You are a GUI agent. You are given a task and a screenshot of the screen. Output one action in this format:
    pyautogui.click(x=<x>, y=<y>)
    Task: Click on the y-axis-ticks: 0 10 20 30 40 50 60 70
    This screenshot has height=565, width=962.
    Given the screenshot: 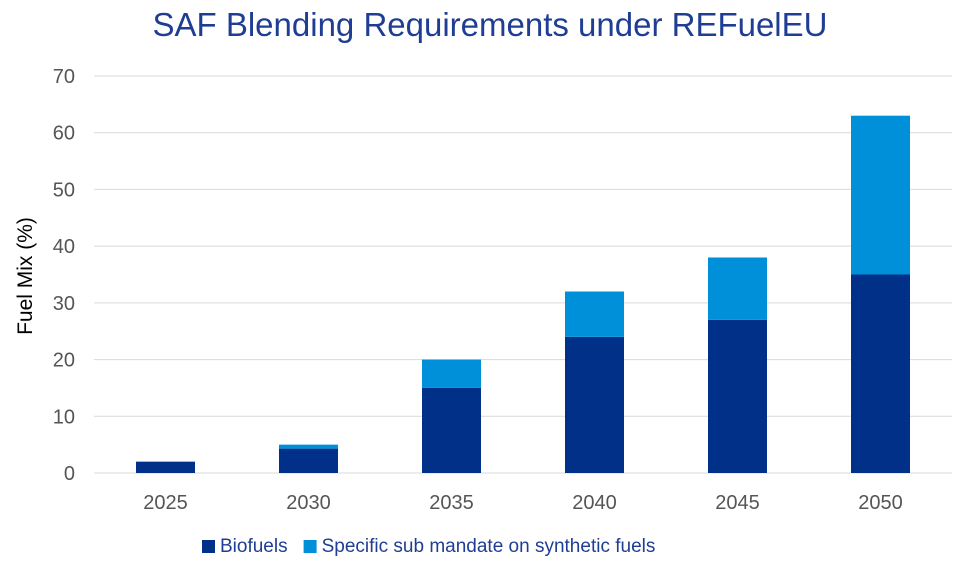 What is the action you would take?
    pyautogui.click(x=64, y=275)
    